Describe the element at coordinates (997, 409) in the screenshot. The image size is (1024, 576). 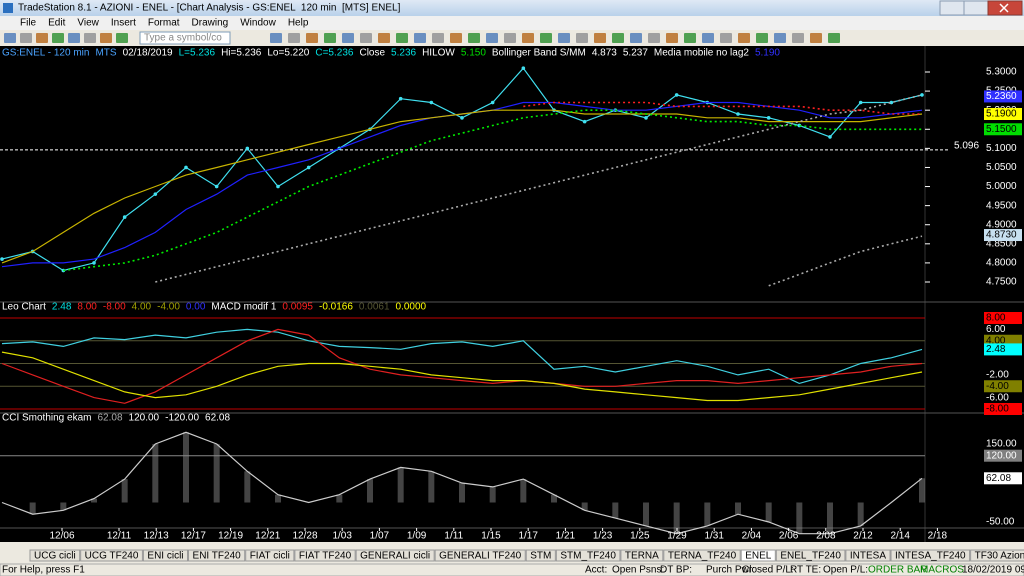
I see `axis-label: -8.00` at that location.